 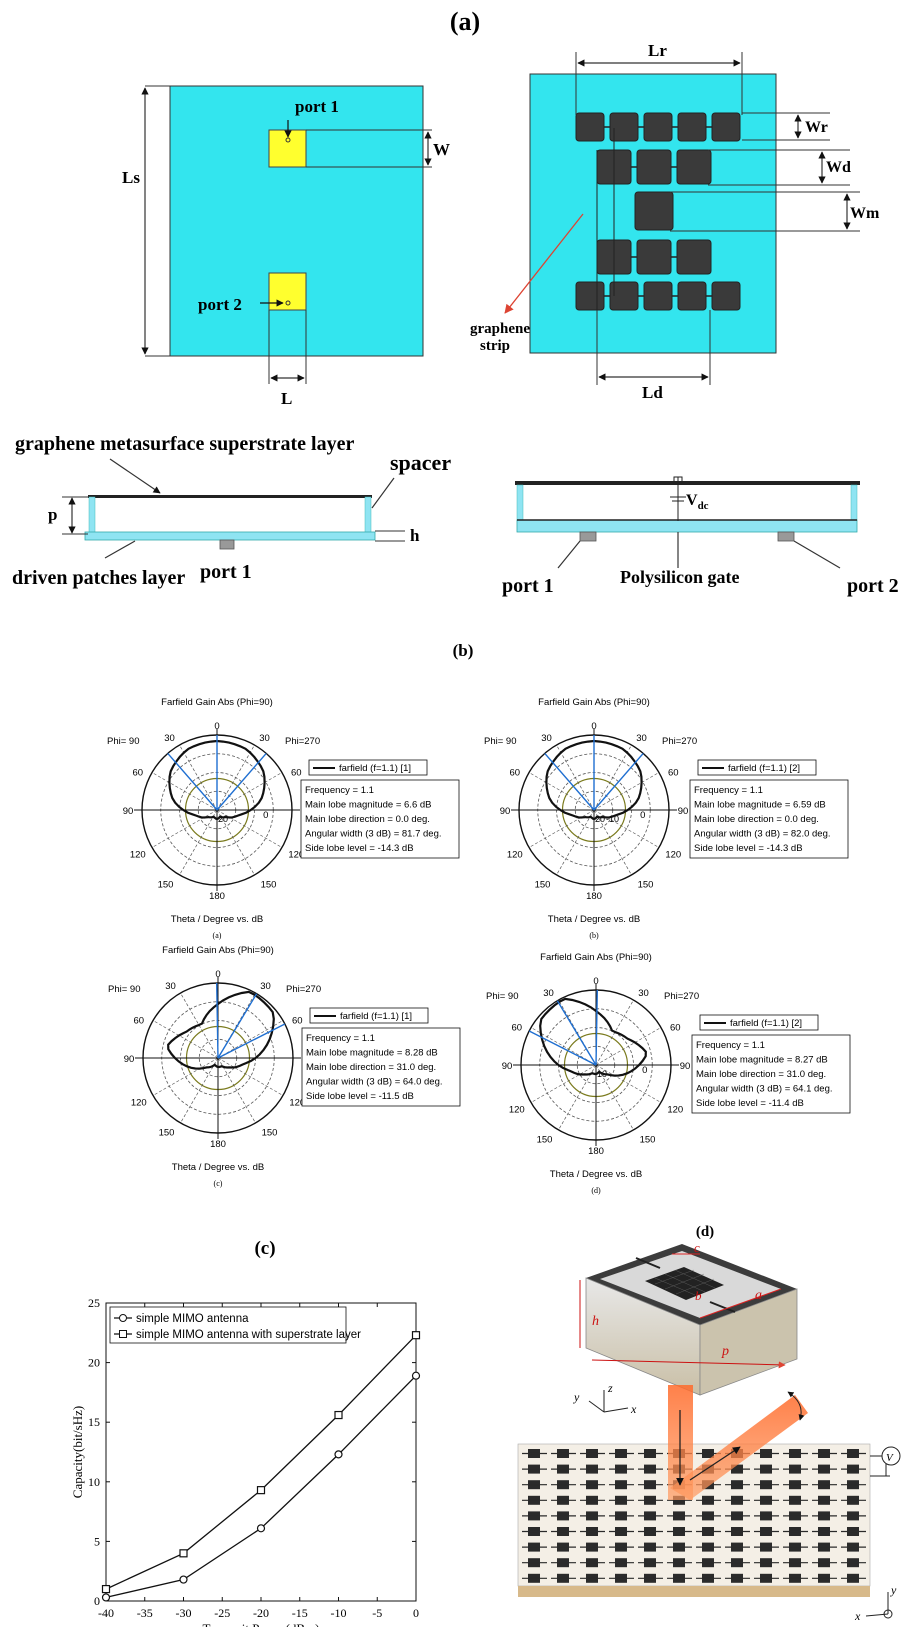 What do you see at coordinates (698, 1295) in the screenshot?
I see `label-b: b` at bounding box center [698, 1295].